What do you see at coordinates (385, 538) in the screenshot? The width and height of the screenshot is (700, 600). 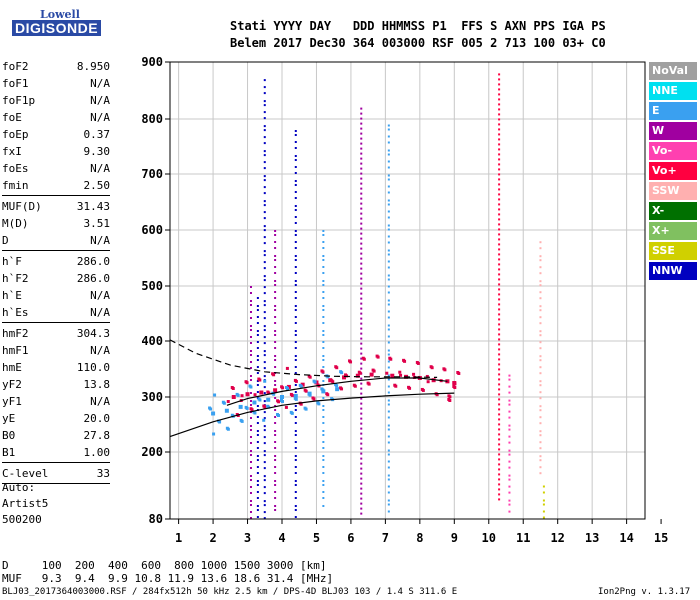 I see `x-tick-label: 7` at bounding box center [385, 538].